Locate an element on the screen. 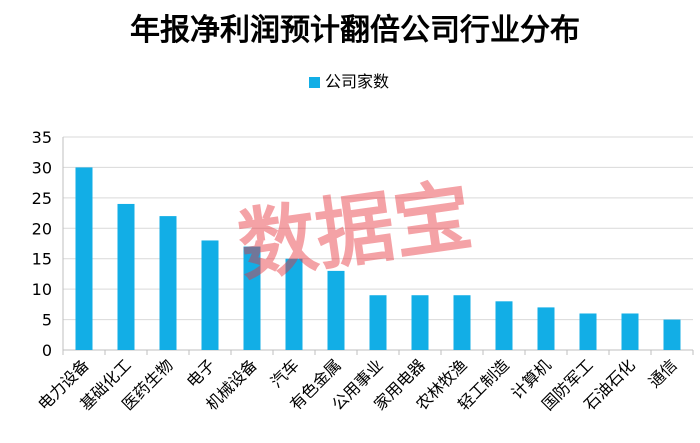  watermark: 数据宝 is located at coordinates (355, 232).